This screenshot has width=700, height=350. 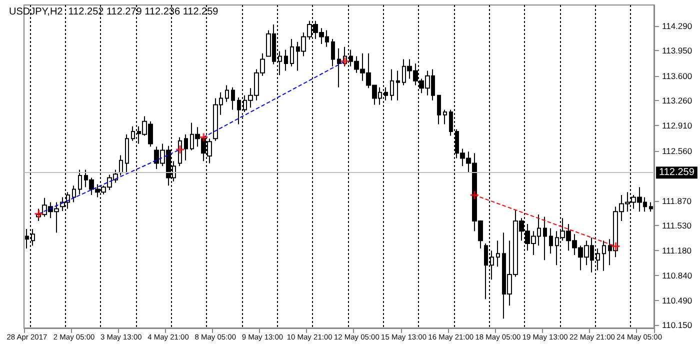 I want to click on y-tick-label: 113.600, so click(x=677, y=75).